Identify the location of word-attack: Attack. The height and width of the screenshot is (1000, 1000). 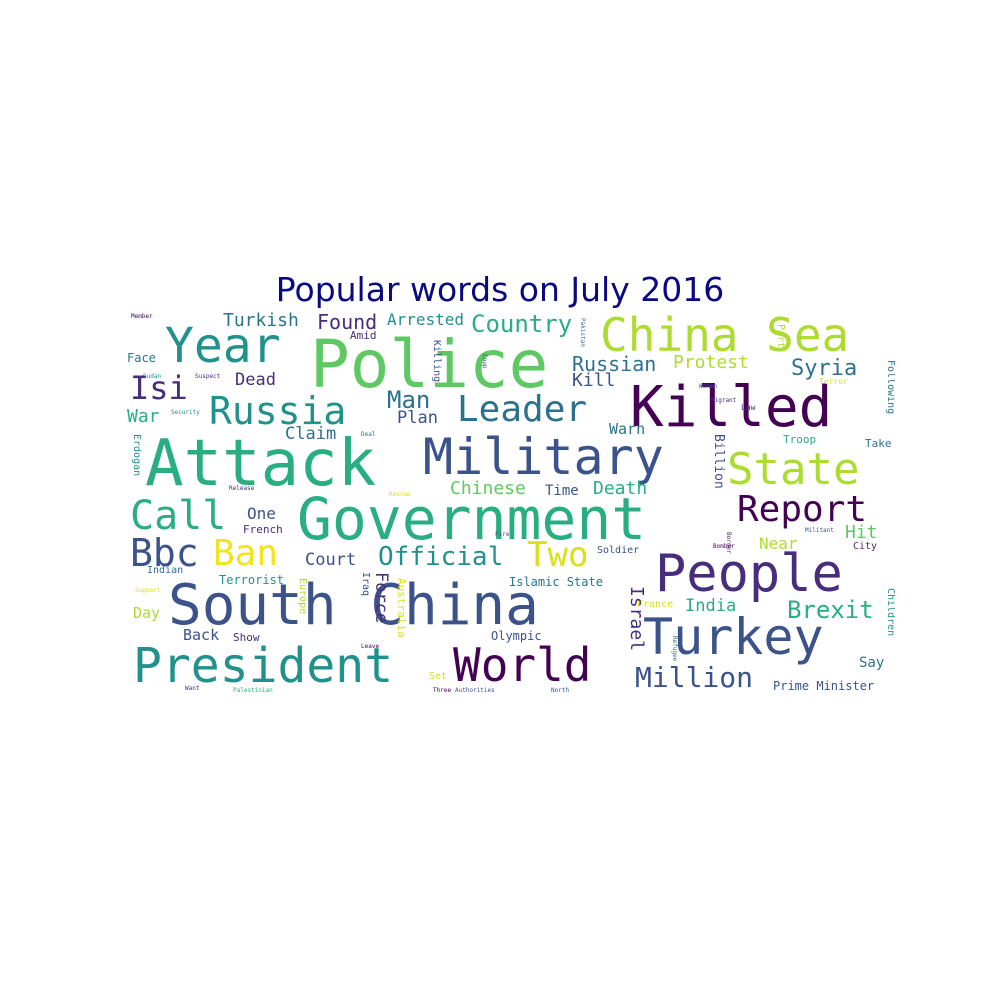
(261, 464).